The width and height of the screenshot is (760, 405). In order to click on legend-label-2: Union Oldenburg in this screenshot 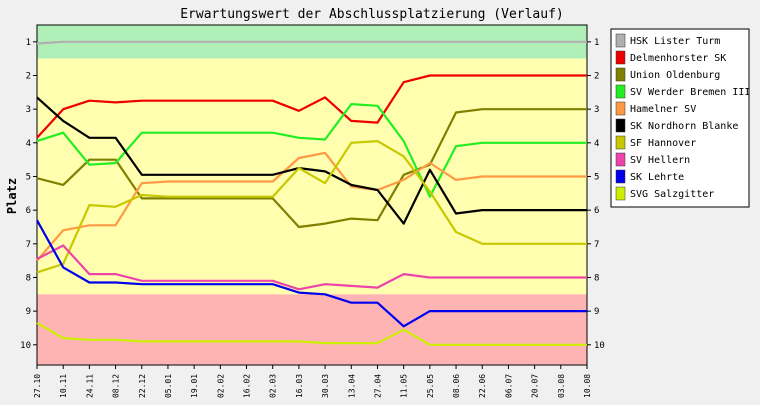, I will do `click(675, 75)`.